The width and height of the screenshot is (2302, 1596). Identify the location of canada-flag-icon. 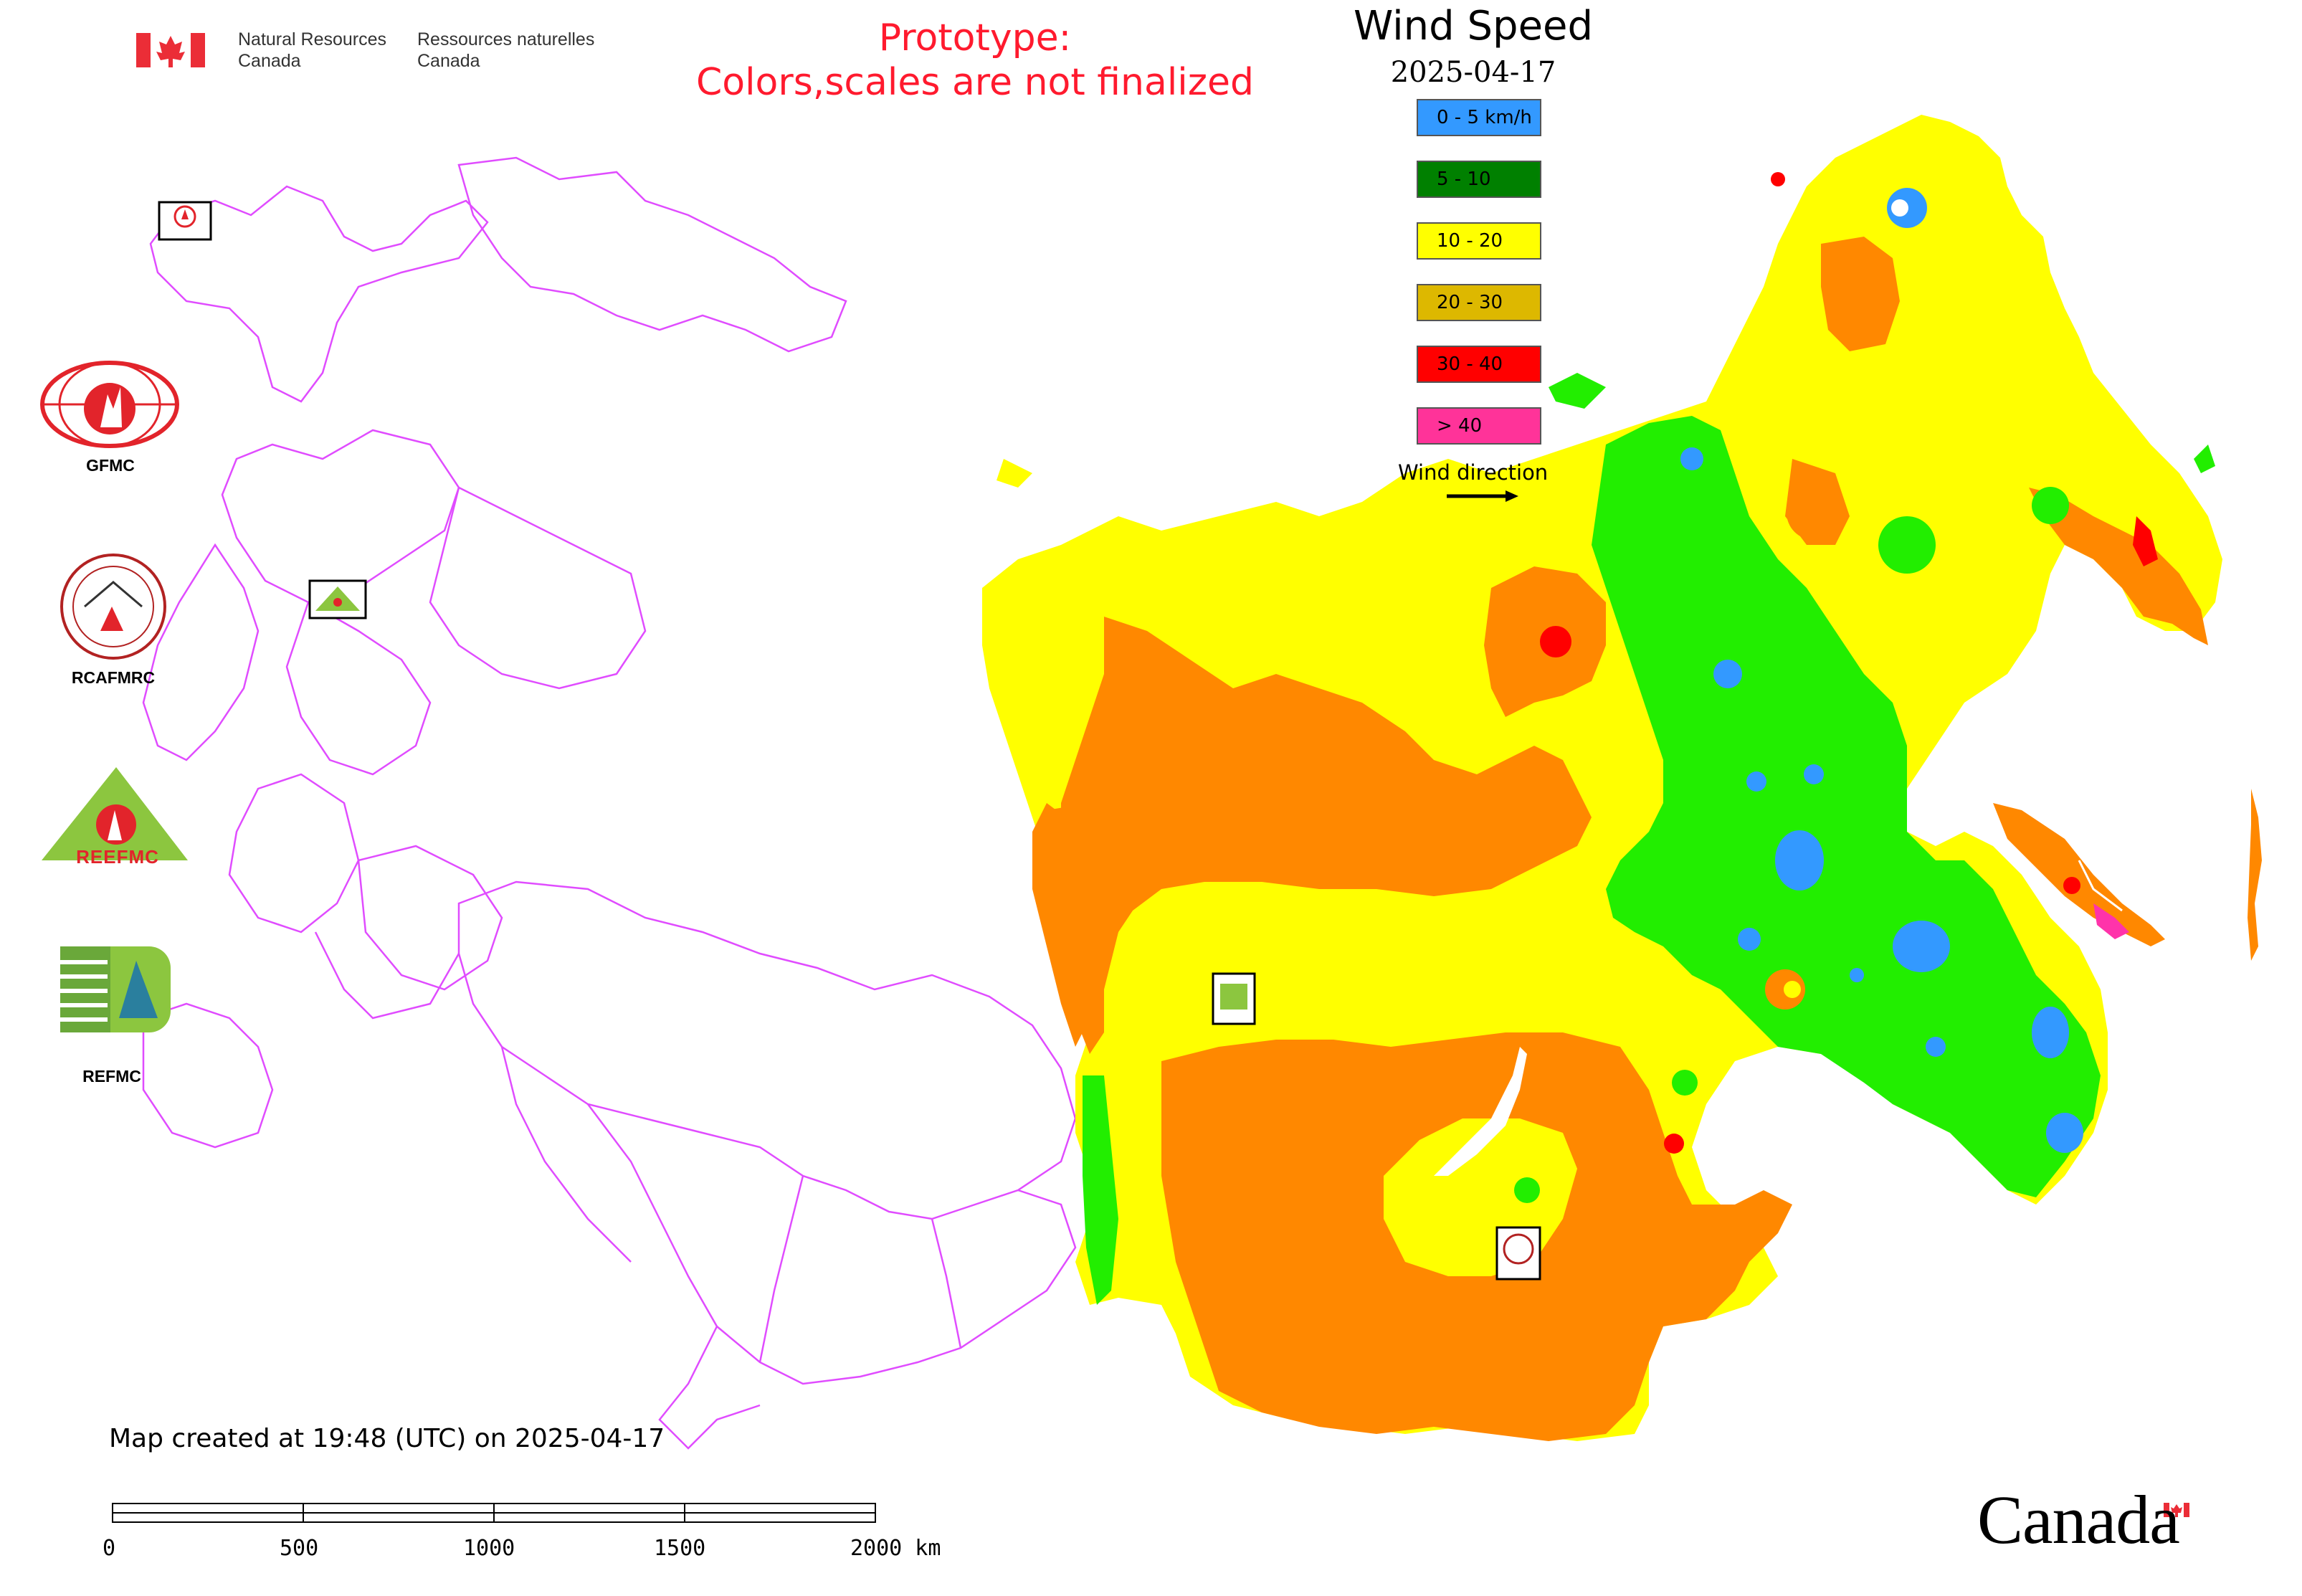
(170, 50).